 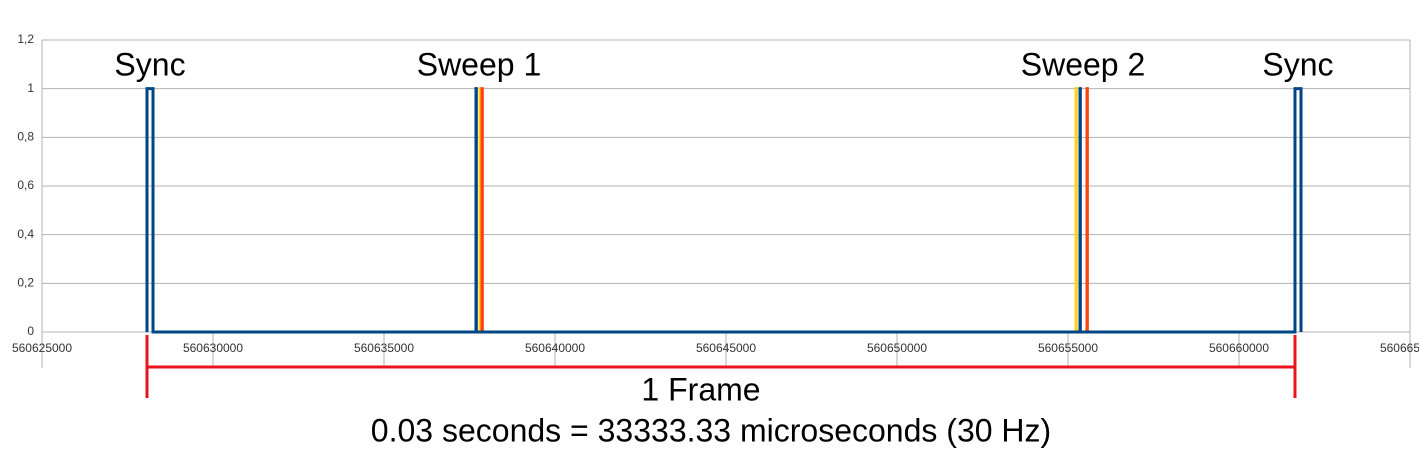 I want to click on frame-label: 1 Frame, so click(x=700, y=389).